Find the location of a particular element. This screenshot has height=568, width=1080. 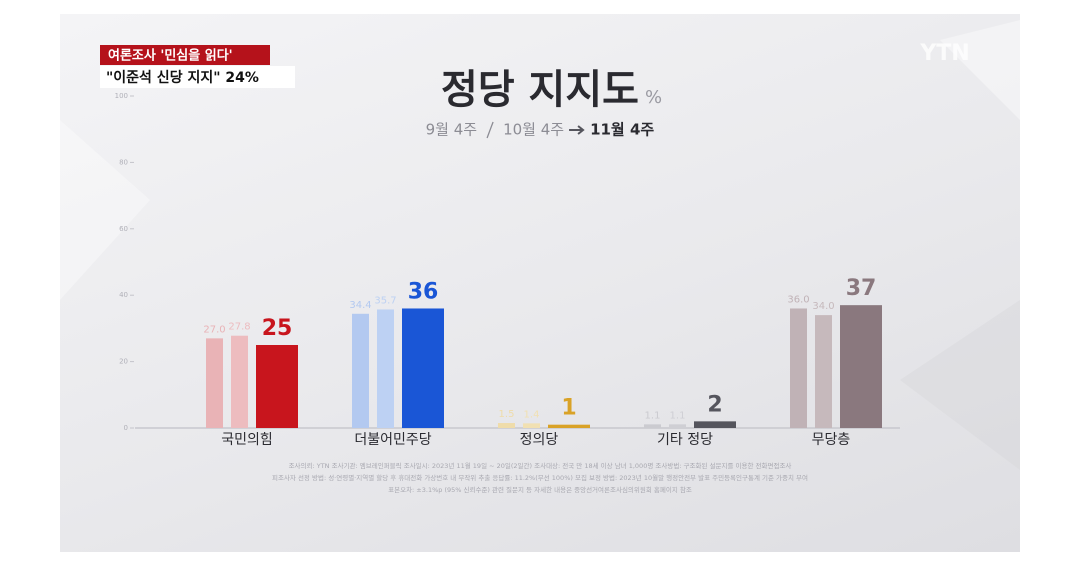

legend-arrow is located at coordinates (577, 130).